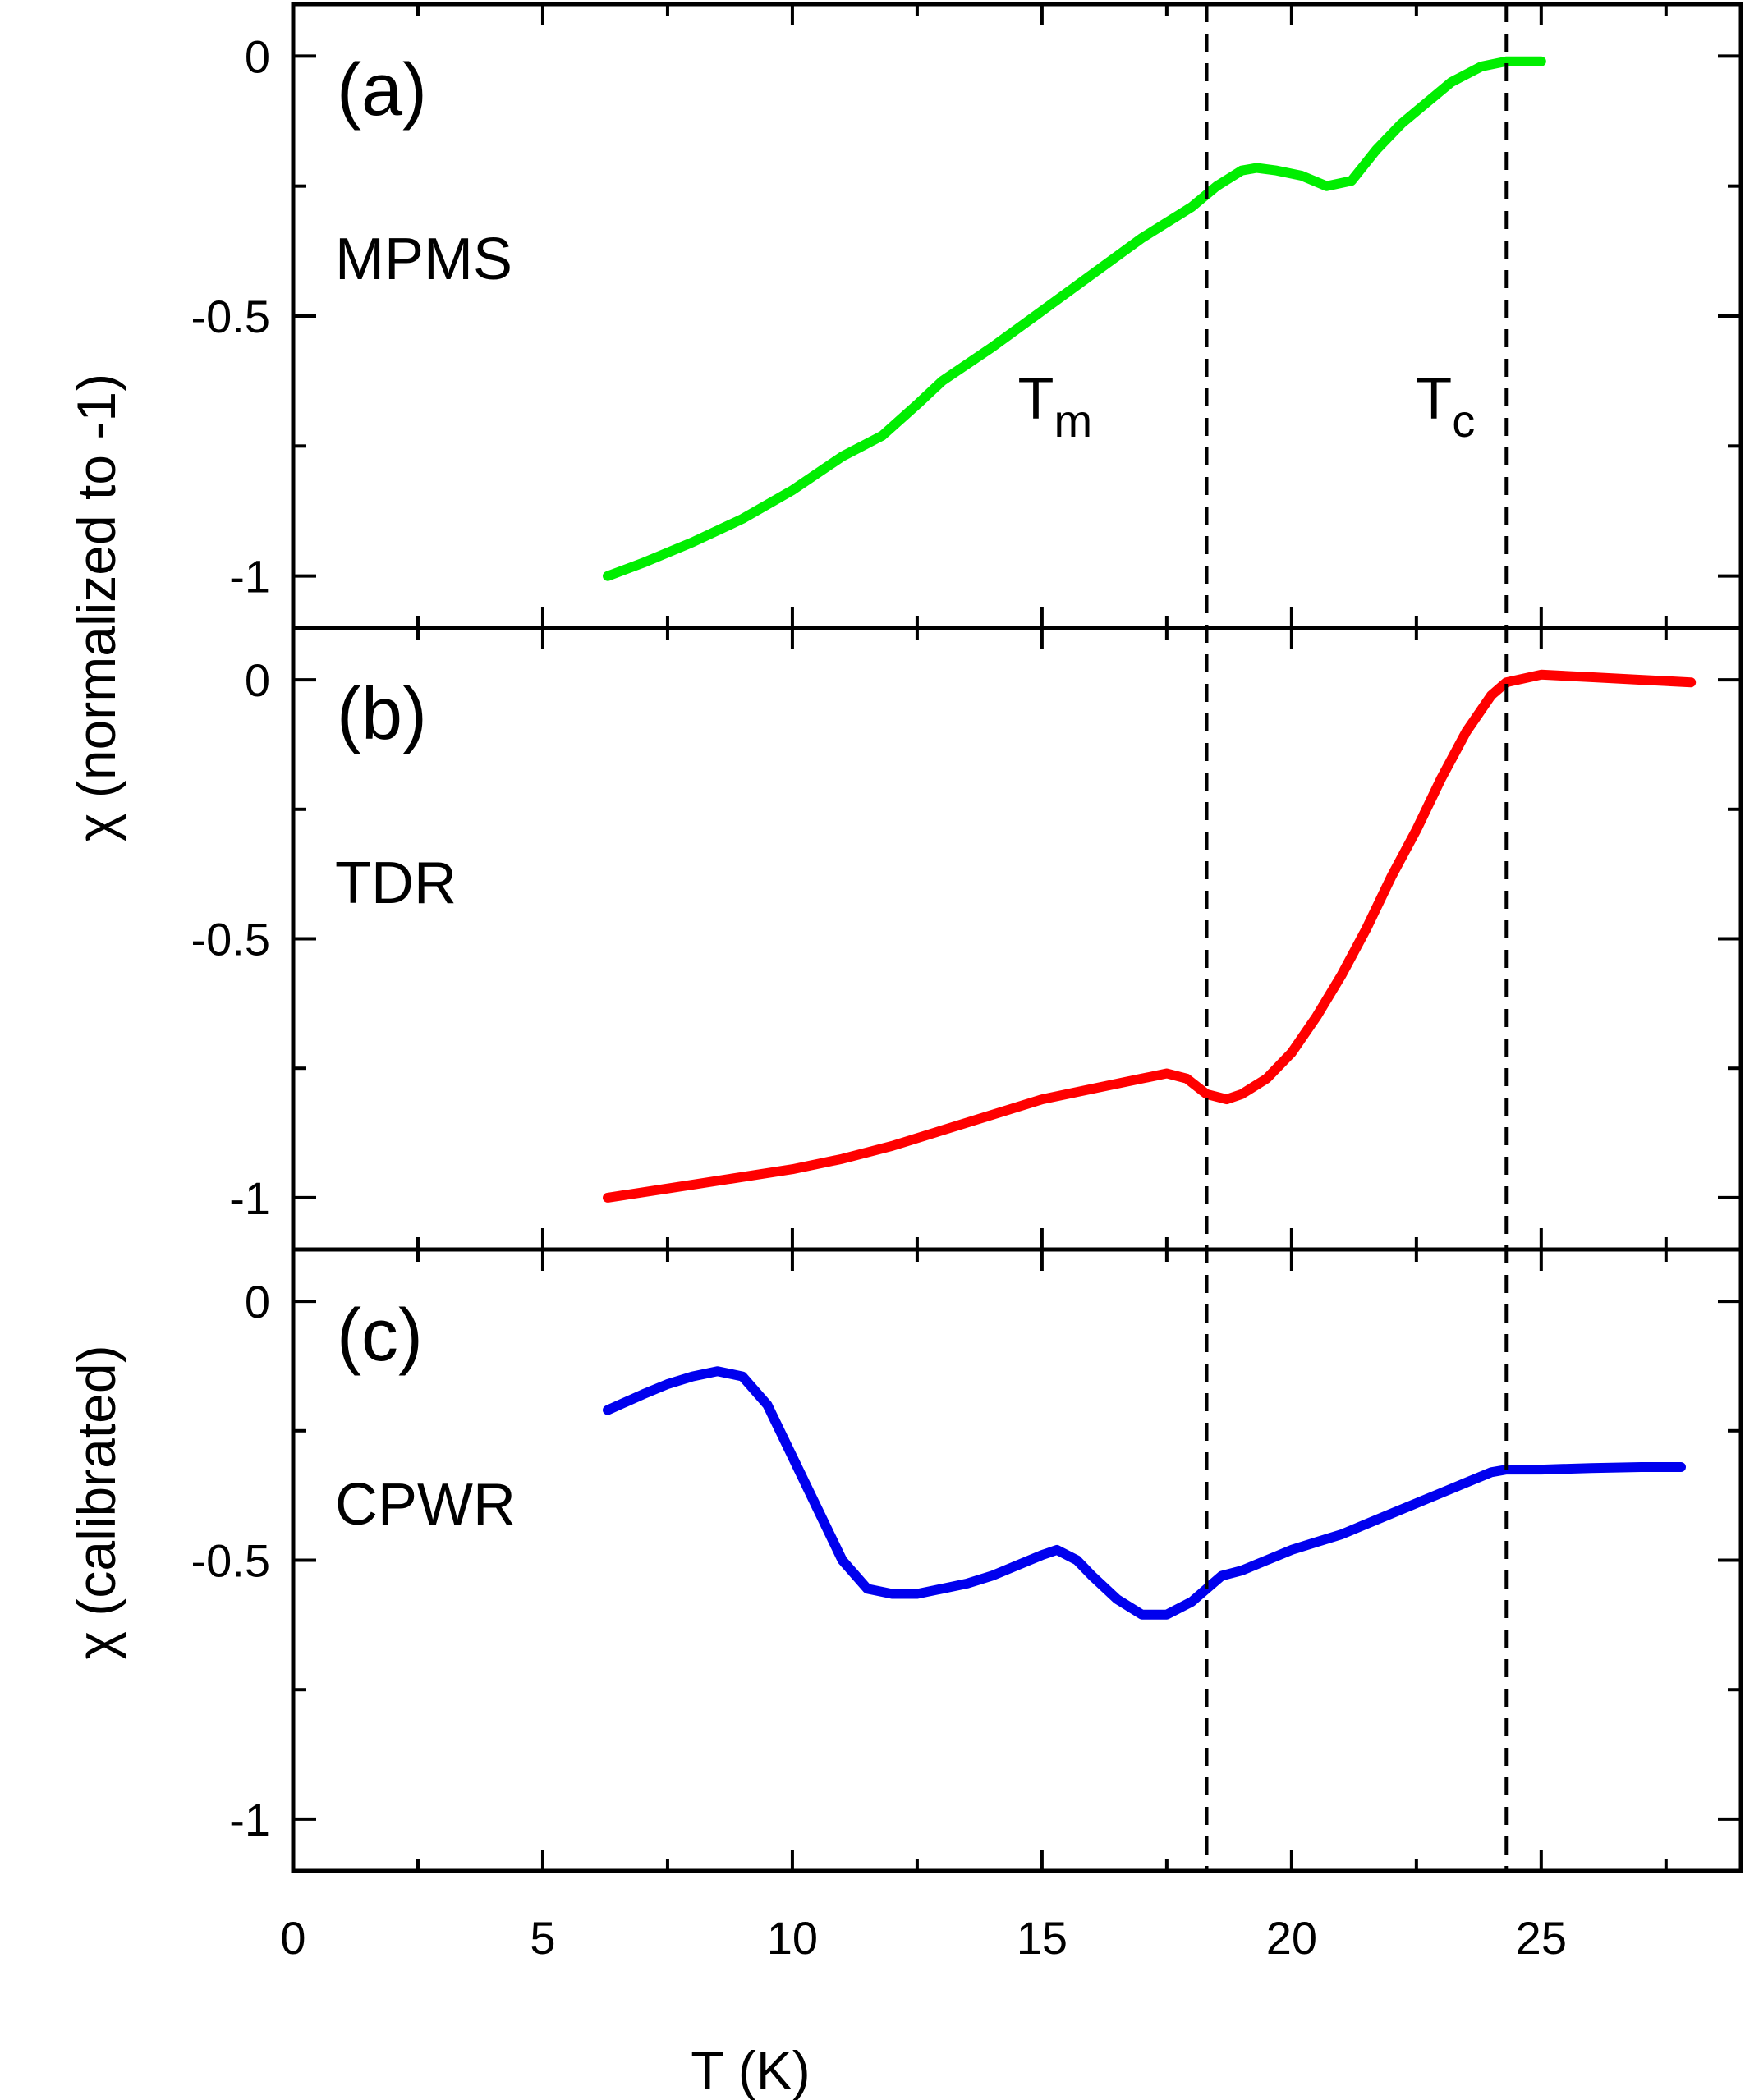 This screenshot has width=1745, height=2100. I want to click on y-axis-title-bottom: χ (calibrated), so click(96, 1502).